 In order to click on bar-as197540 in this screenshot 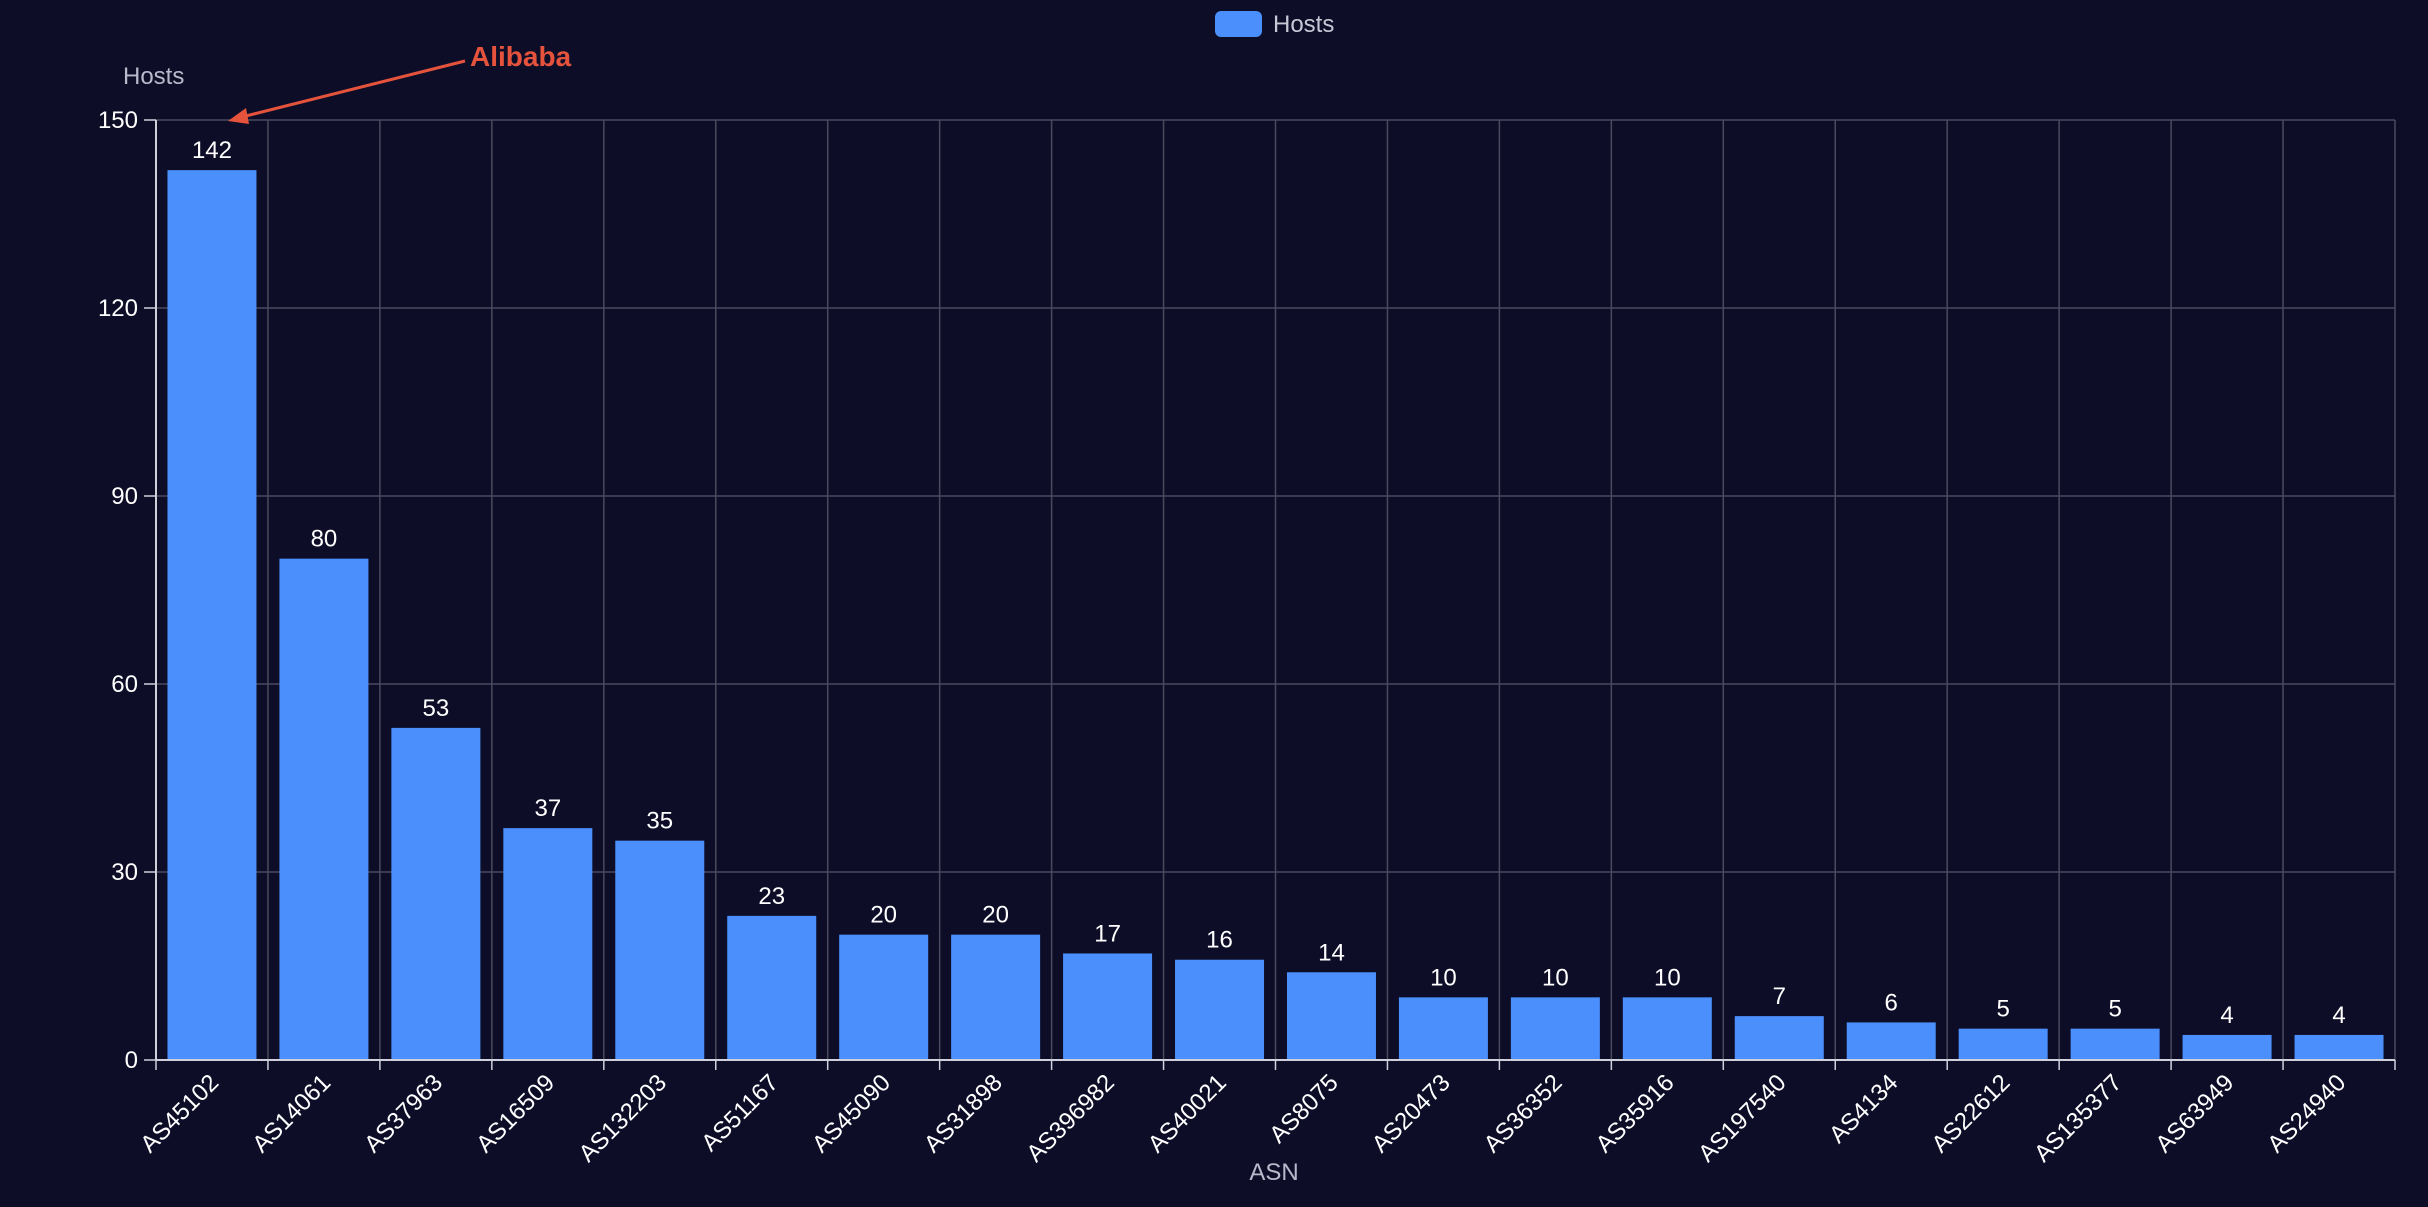, I will do `click(1779, 1038)`.